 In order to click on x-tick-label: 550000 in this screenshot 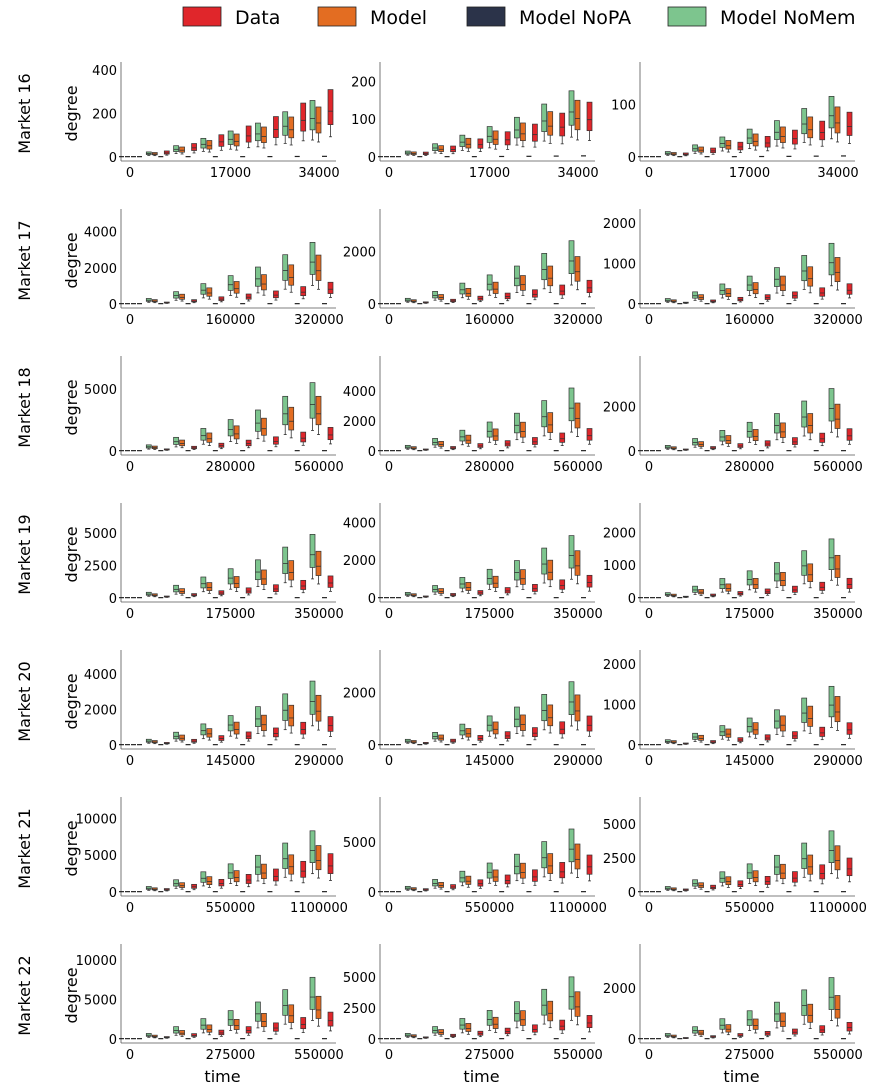, I will do `click(231, 908)`.